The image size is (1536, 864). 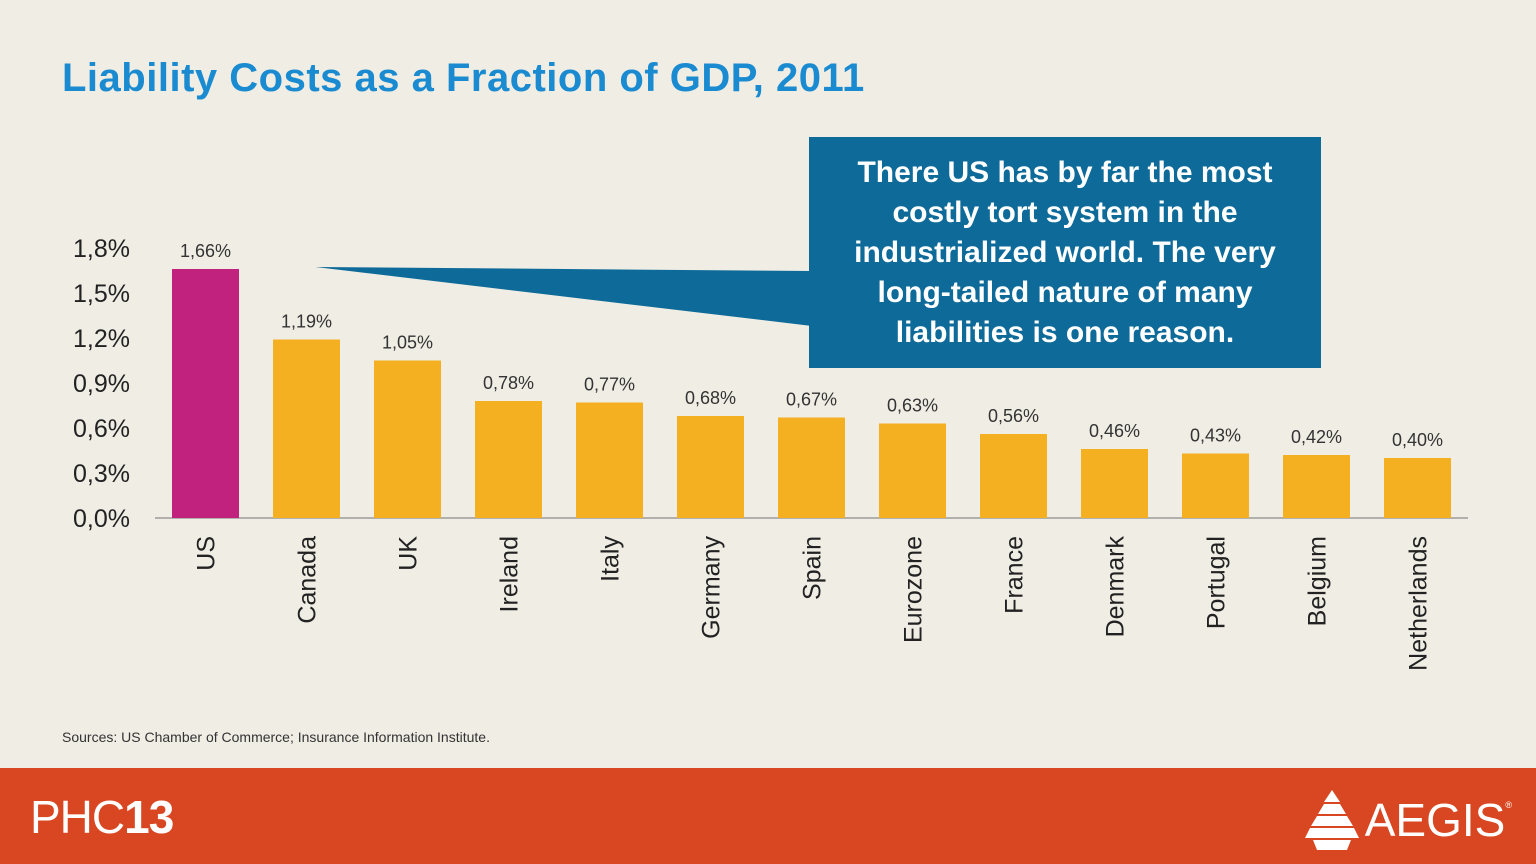 What do you see at coordinates (1013, 416) in the screenshot?
I see `data-label: 0,56%` at bounding box center [1013, 416].